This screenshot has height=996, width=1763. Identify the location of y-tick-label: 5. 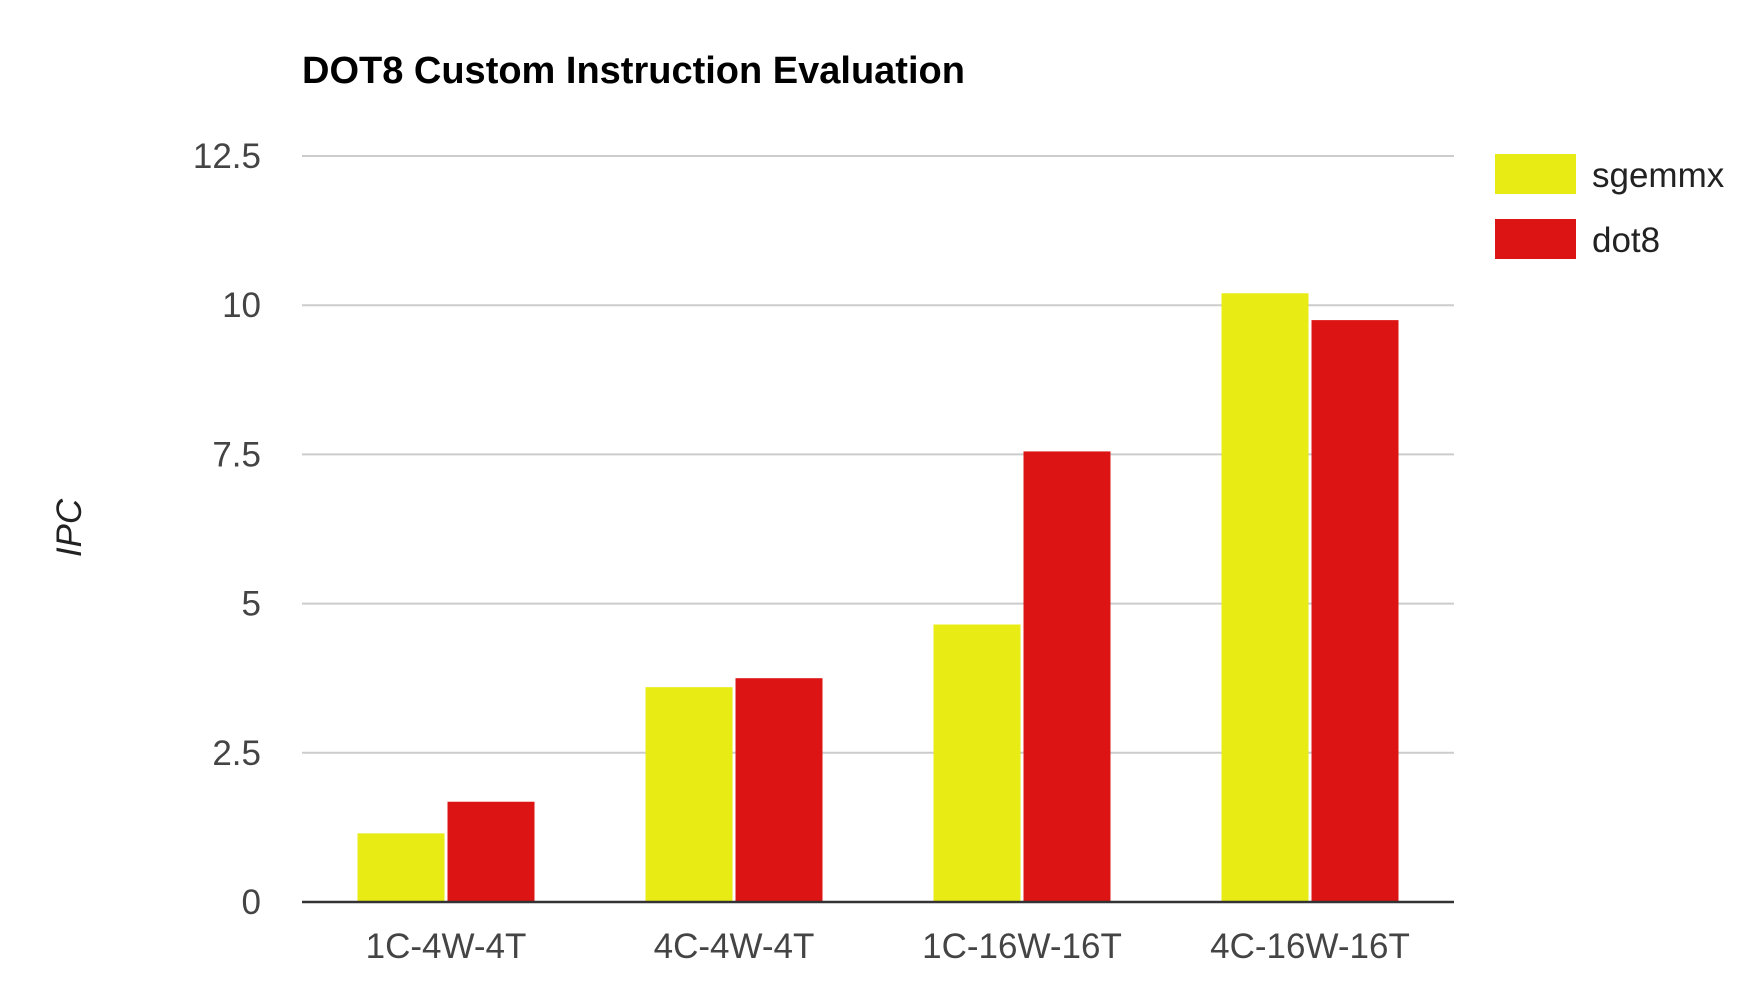
(251, 604).